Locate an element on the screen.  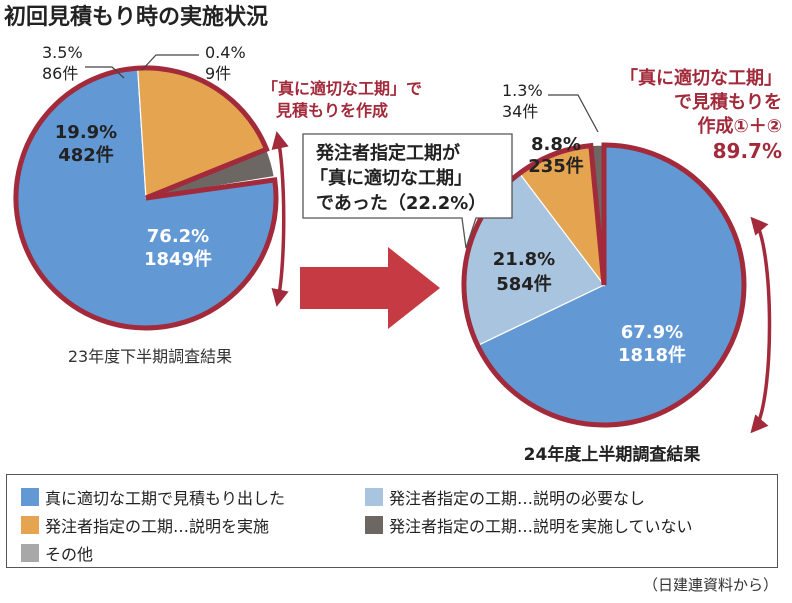
label-24h1-blue-cnt: 1818件 is located at coordinates (652, 355).